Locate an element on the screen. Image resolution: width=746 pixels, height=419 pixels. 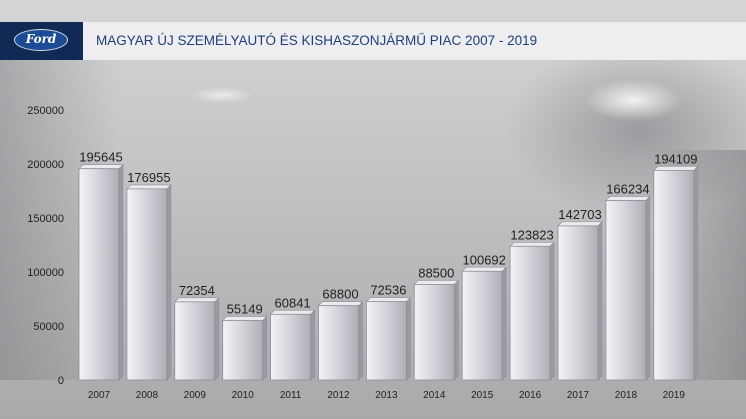
y-axis: 0 50000 100000 150000 200000 250000 is located at coordinates (45, 246).